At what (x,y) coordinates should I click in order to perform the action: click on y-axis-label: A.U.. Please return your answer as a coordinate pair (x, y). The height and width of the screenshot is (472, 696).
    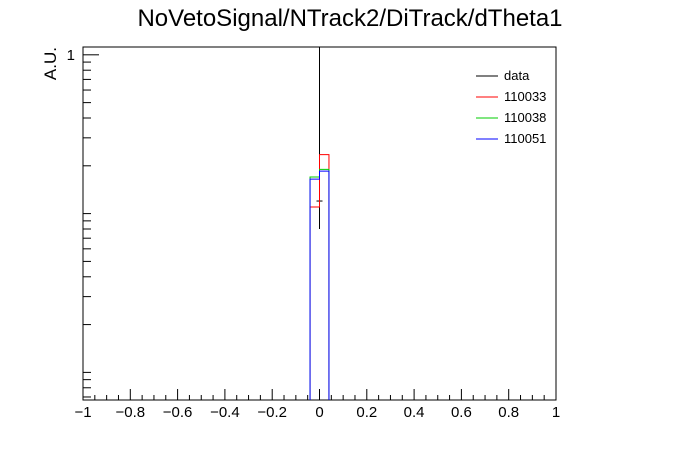
    Looking at the image, I should click on (50, 63).